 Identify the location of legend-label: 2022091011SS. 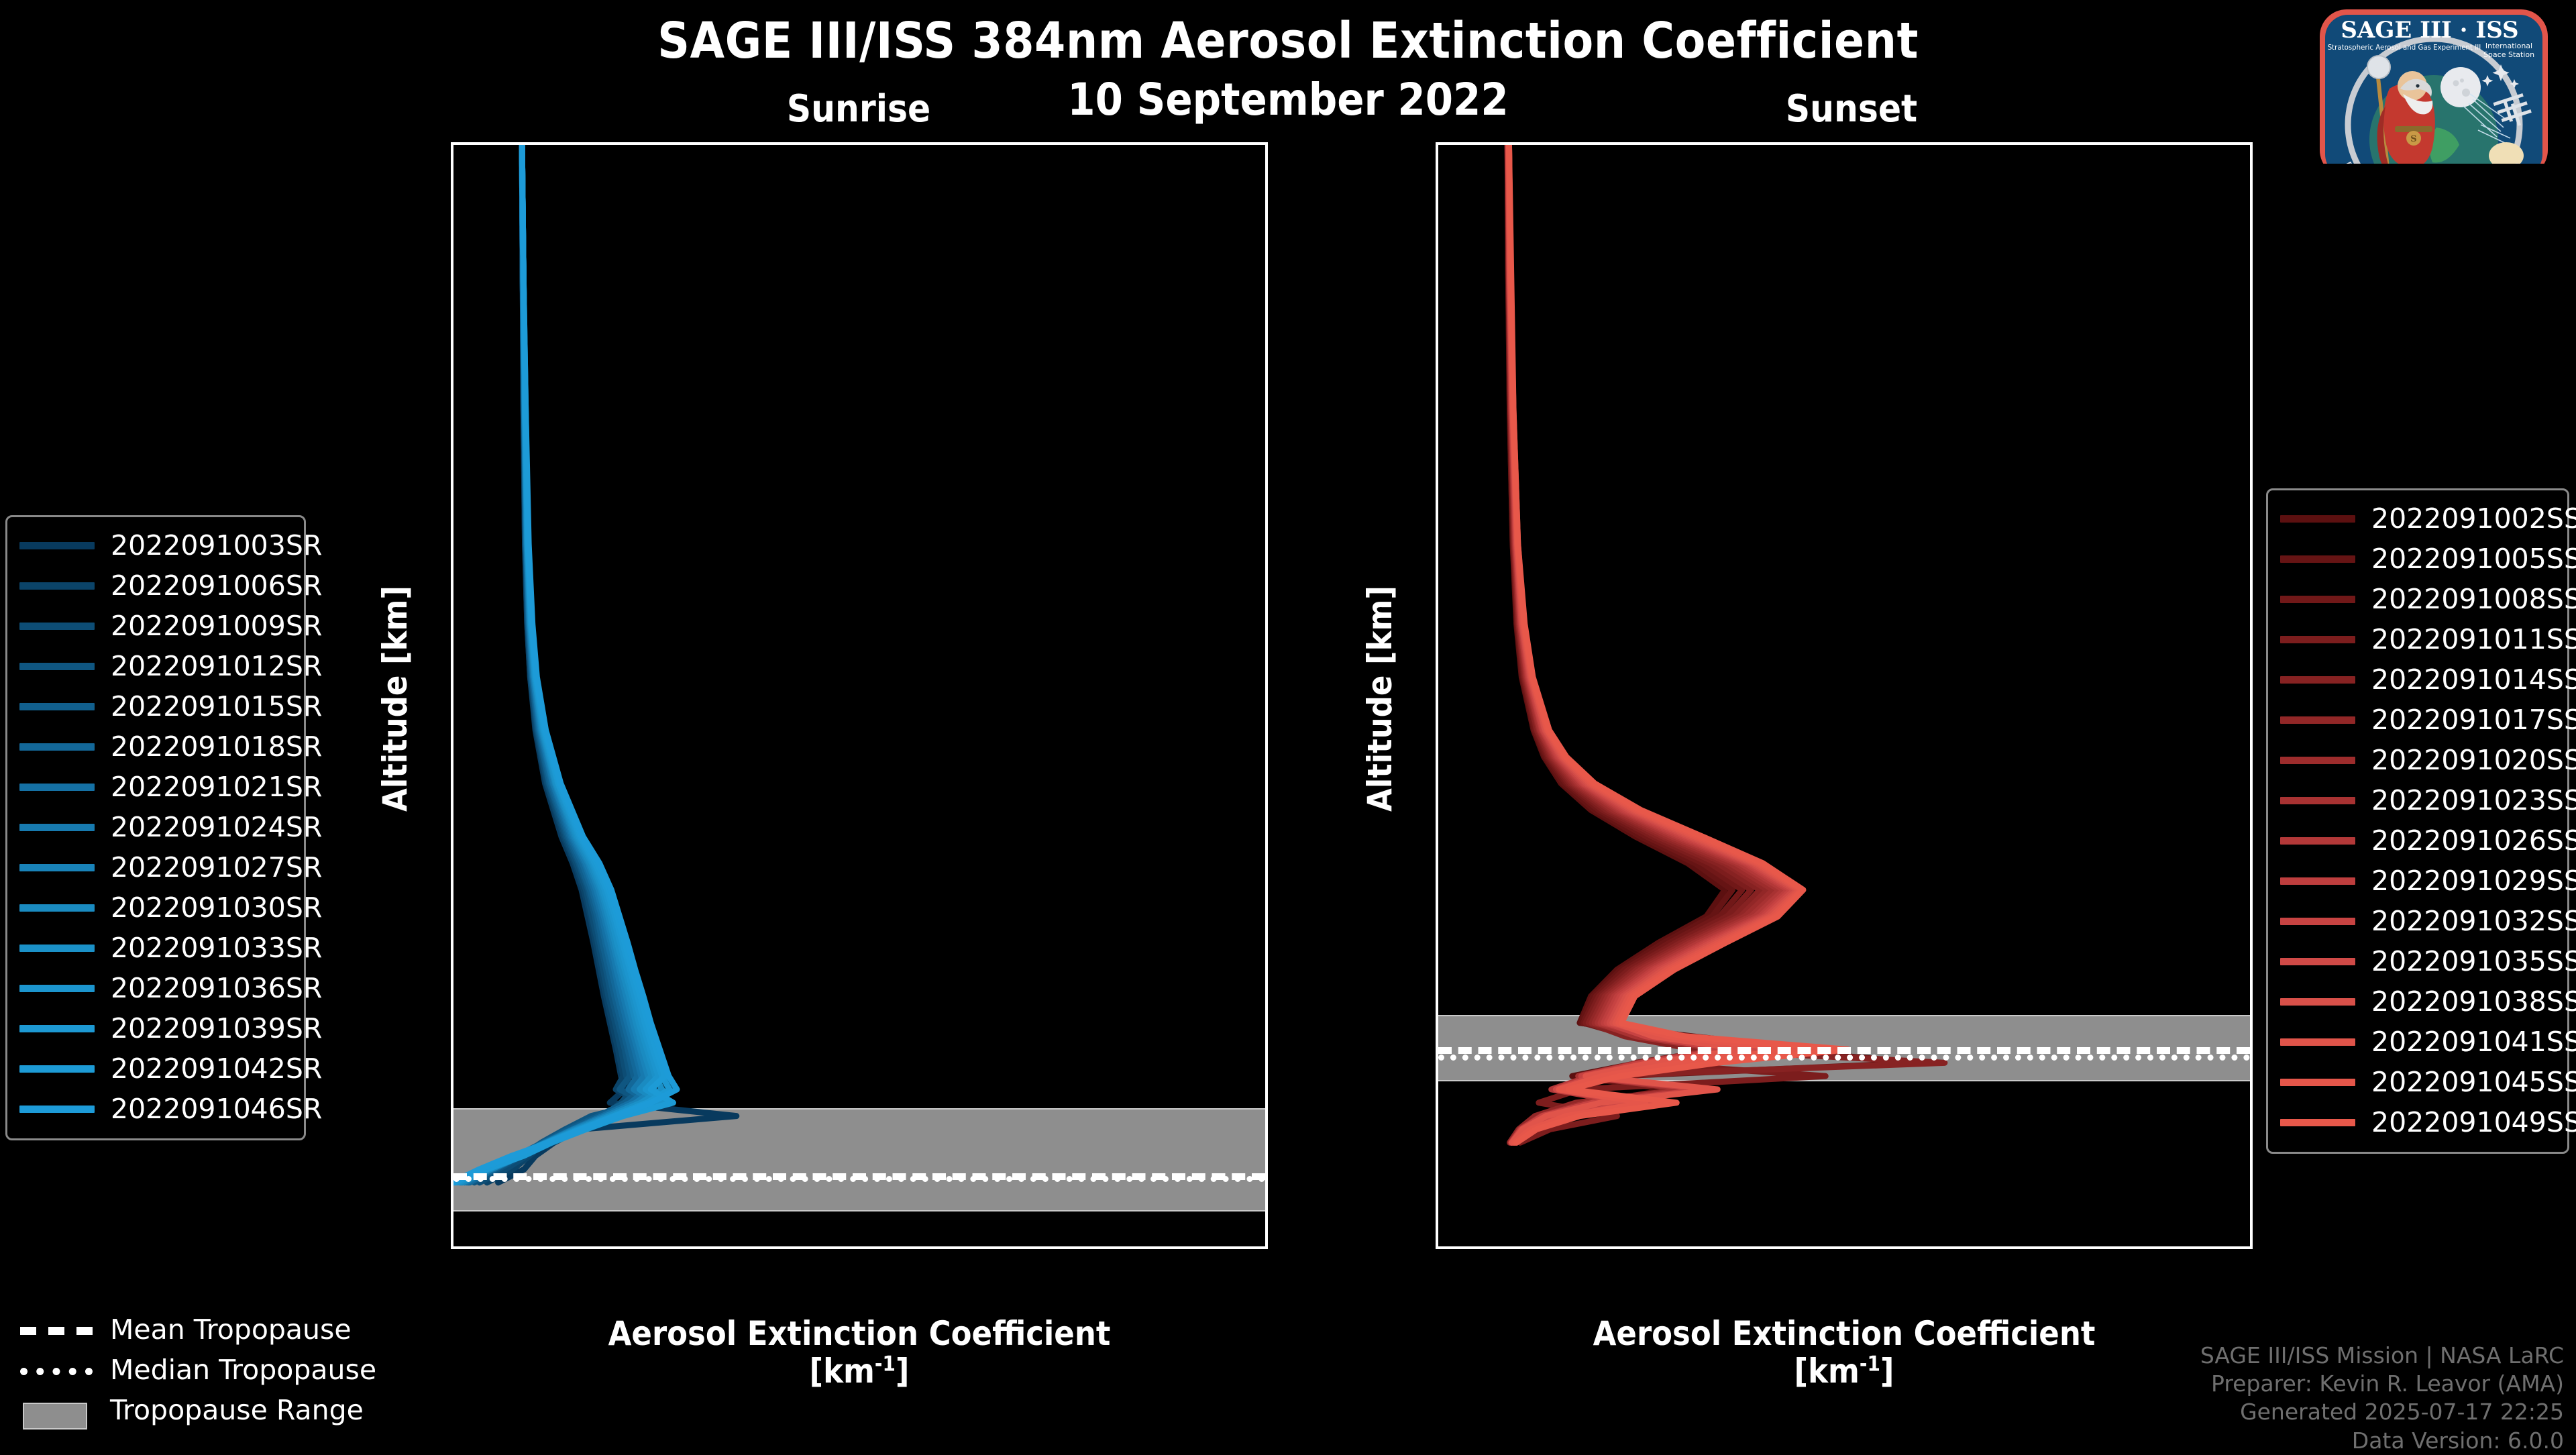
(2473, 639).